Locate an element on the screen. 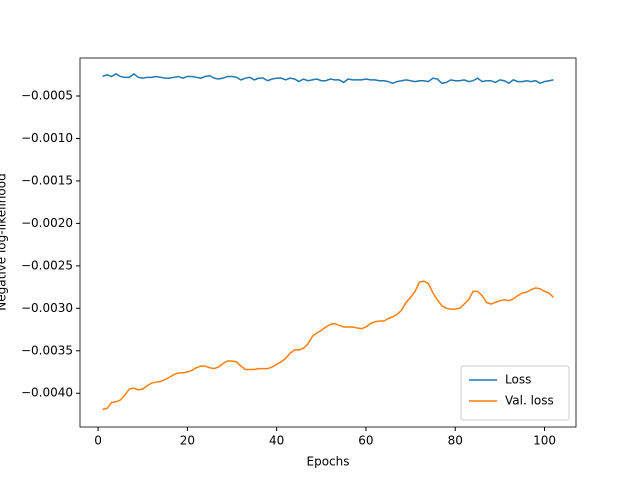 This screenshot has width=640, height=480. legend-label: Val. loss is located at coordinates (529, 401).